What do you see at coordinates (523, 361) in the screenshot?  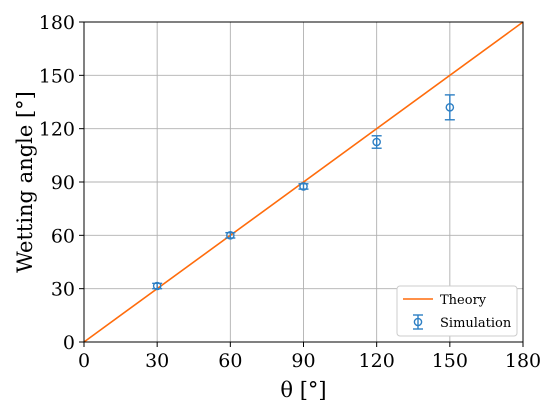 I see `x-tick-label: 180` at bounding box center [523, 361].